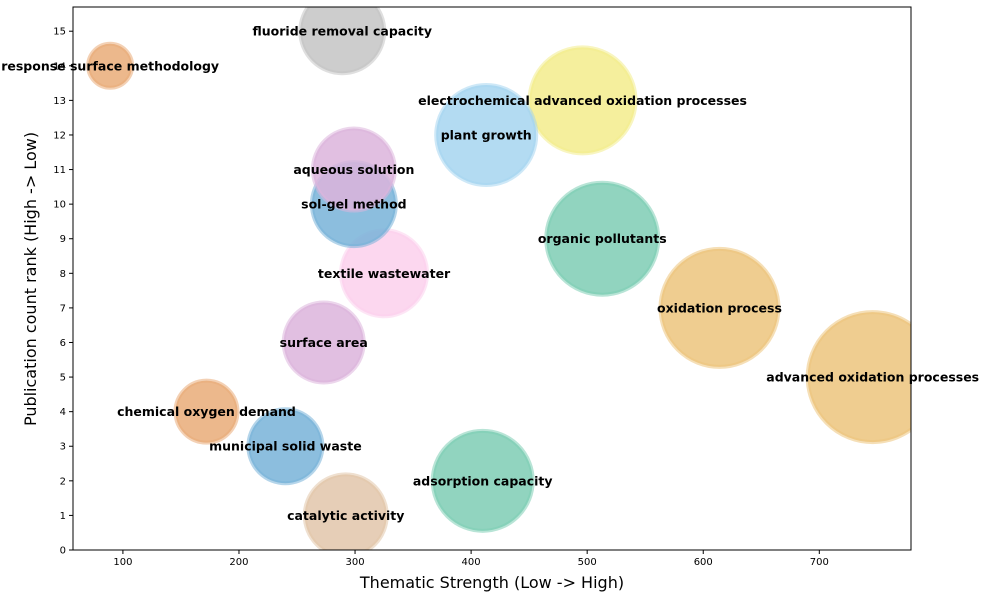 This screenshot has width=982, height=598. What do you see at coordinates (63, 343) in the screenshot?
I see `y-tick-label: 6` at bounding box center [63, 343].